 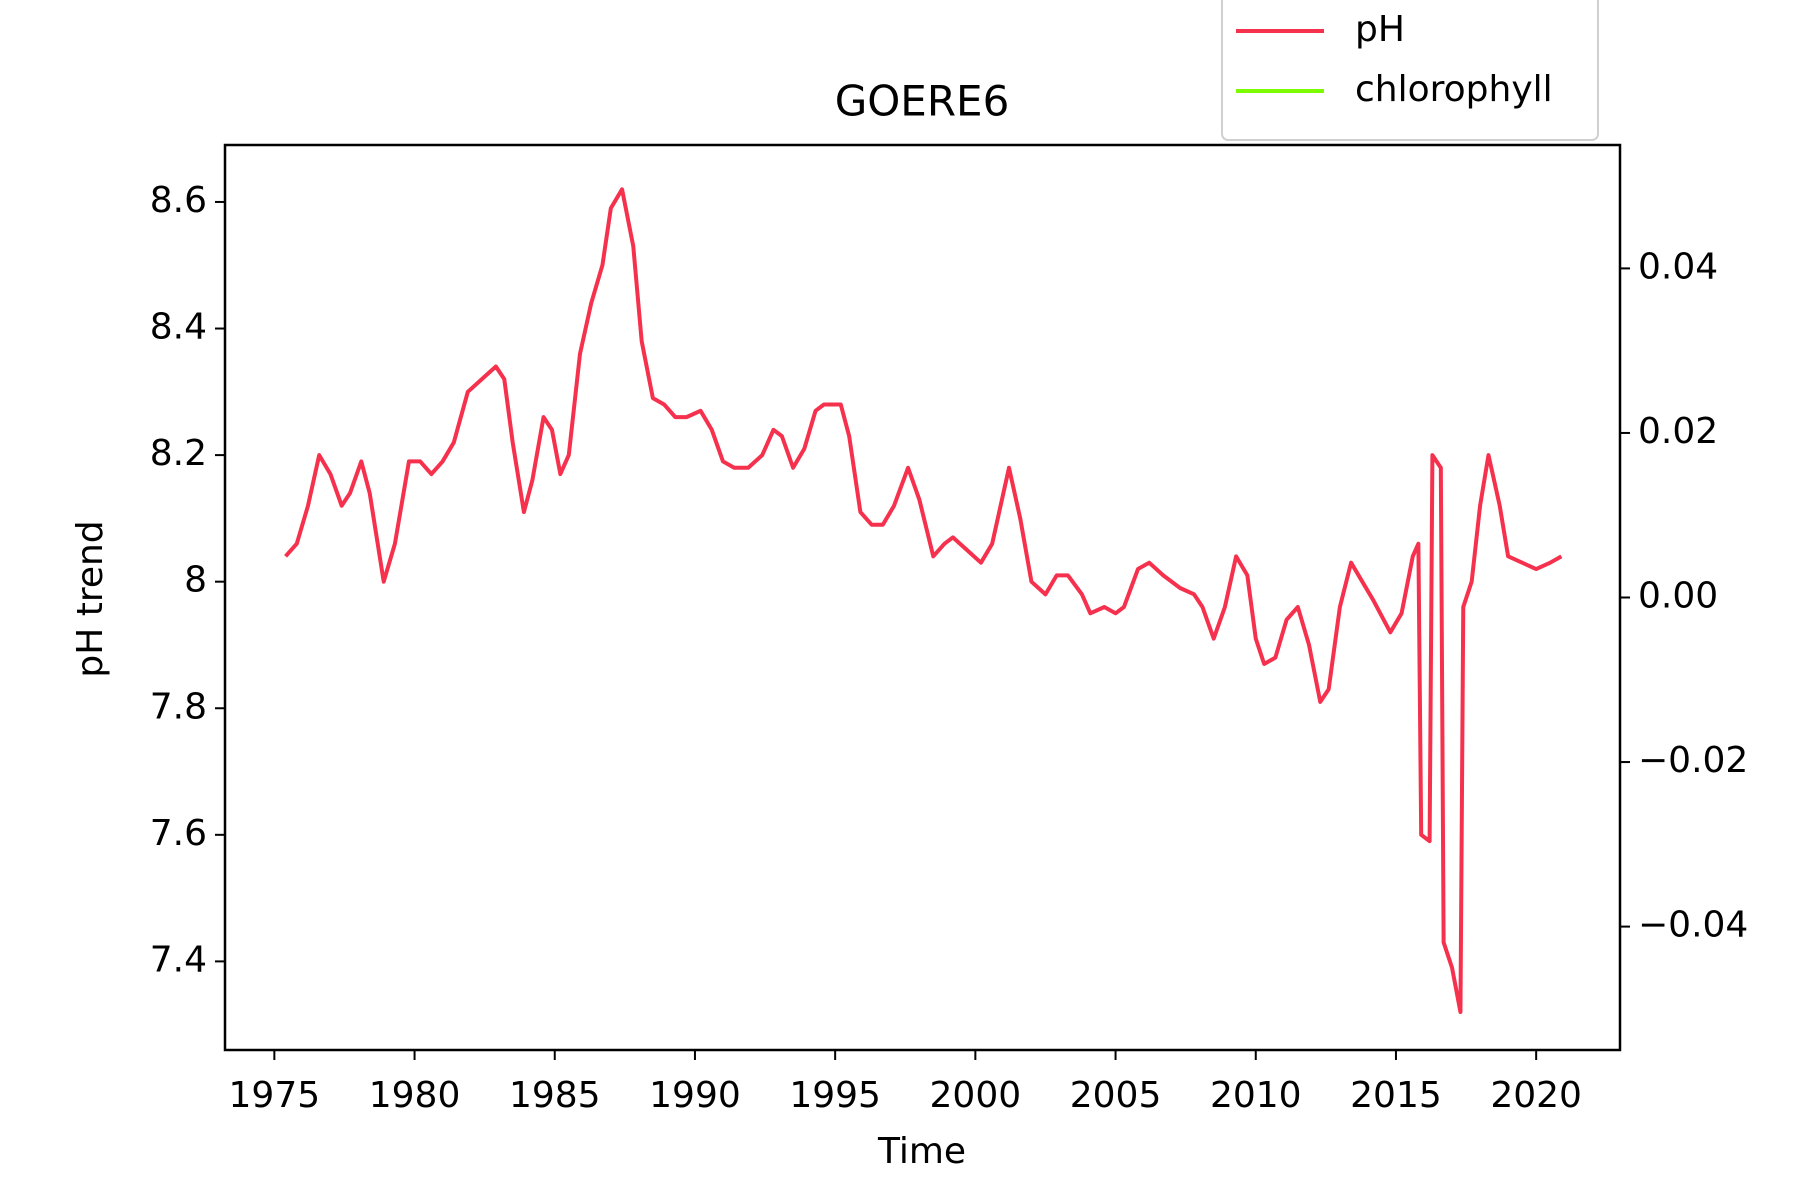 What do you see at coordinates (1116, 1095) in the screenshot?
I see `x-tick-label: 2005` at bounding box center [1116, 1095].